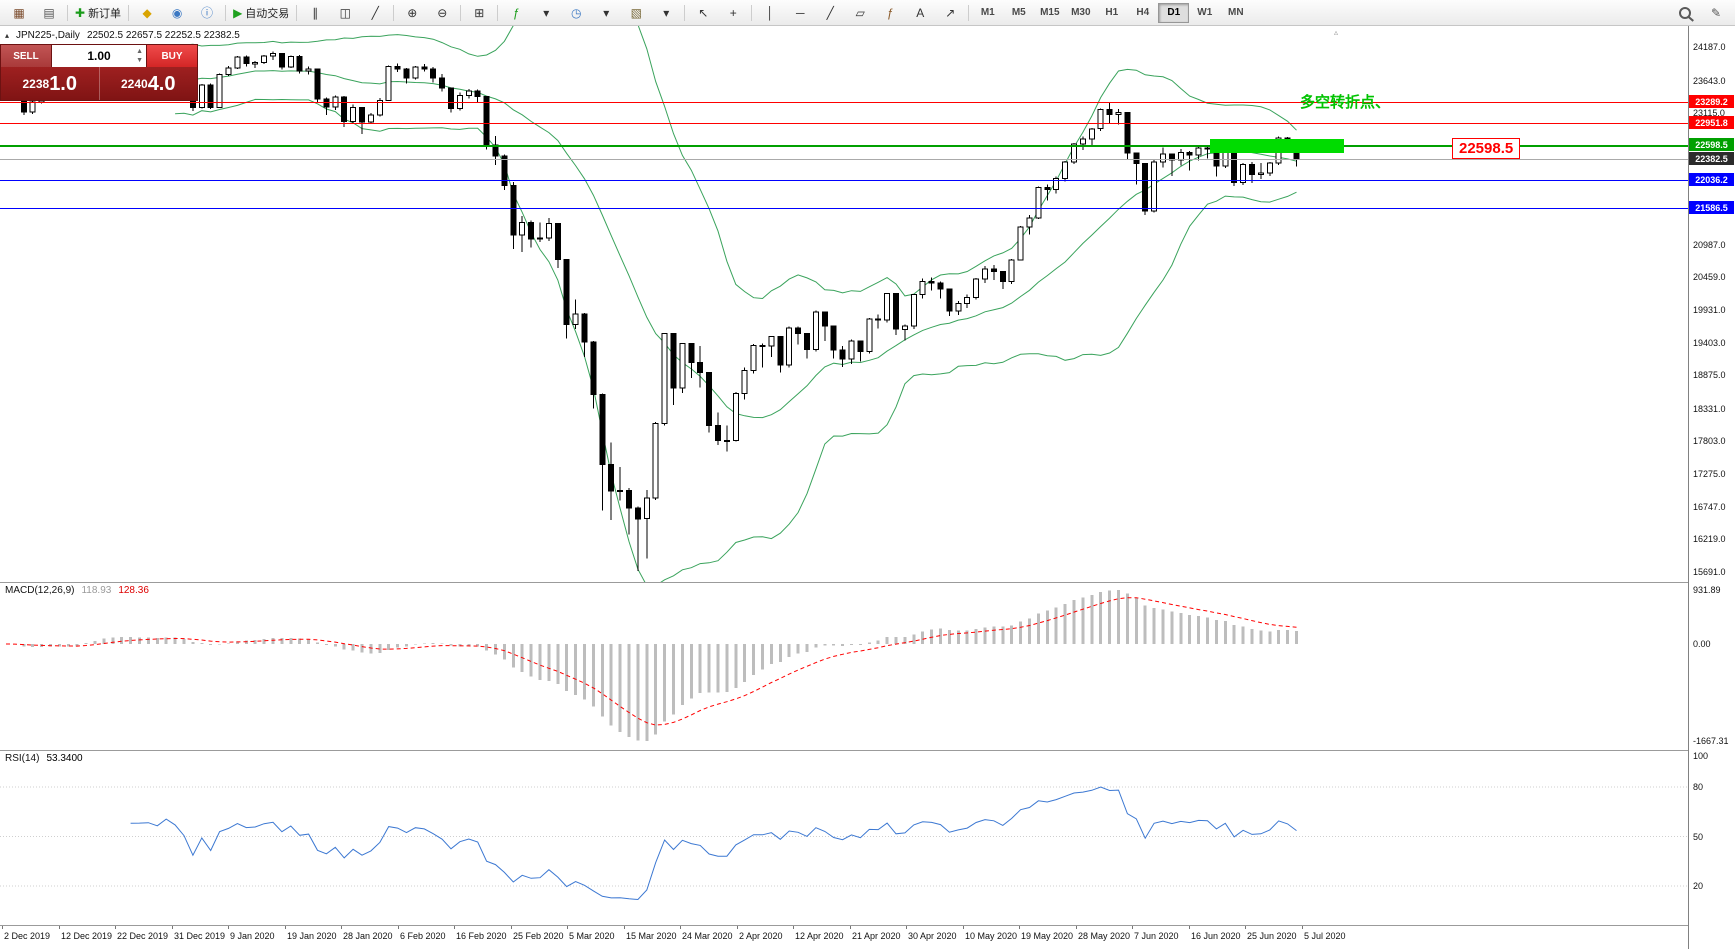 This screenshot has height=949, width=1735. What do you see at coordinates (867, 925) in the screenshot?
I see `rsi-timeaxis-separator` at bounding box center [867, 925].